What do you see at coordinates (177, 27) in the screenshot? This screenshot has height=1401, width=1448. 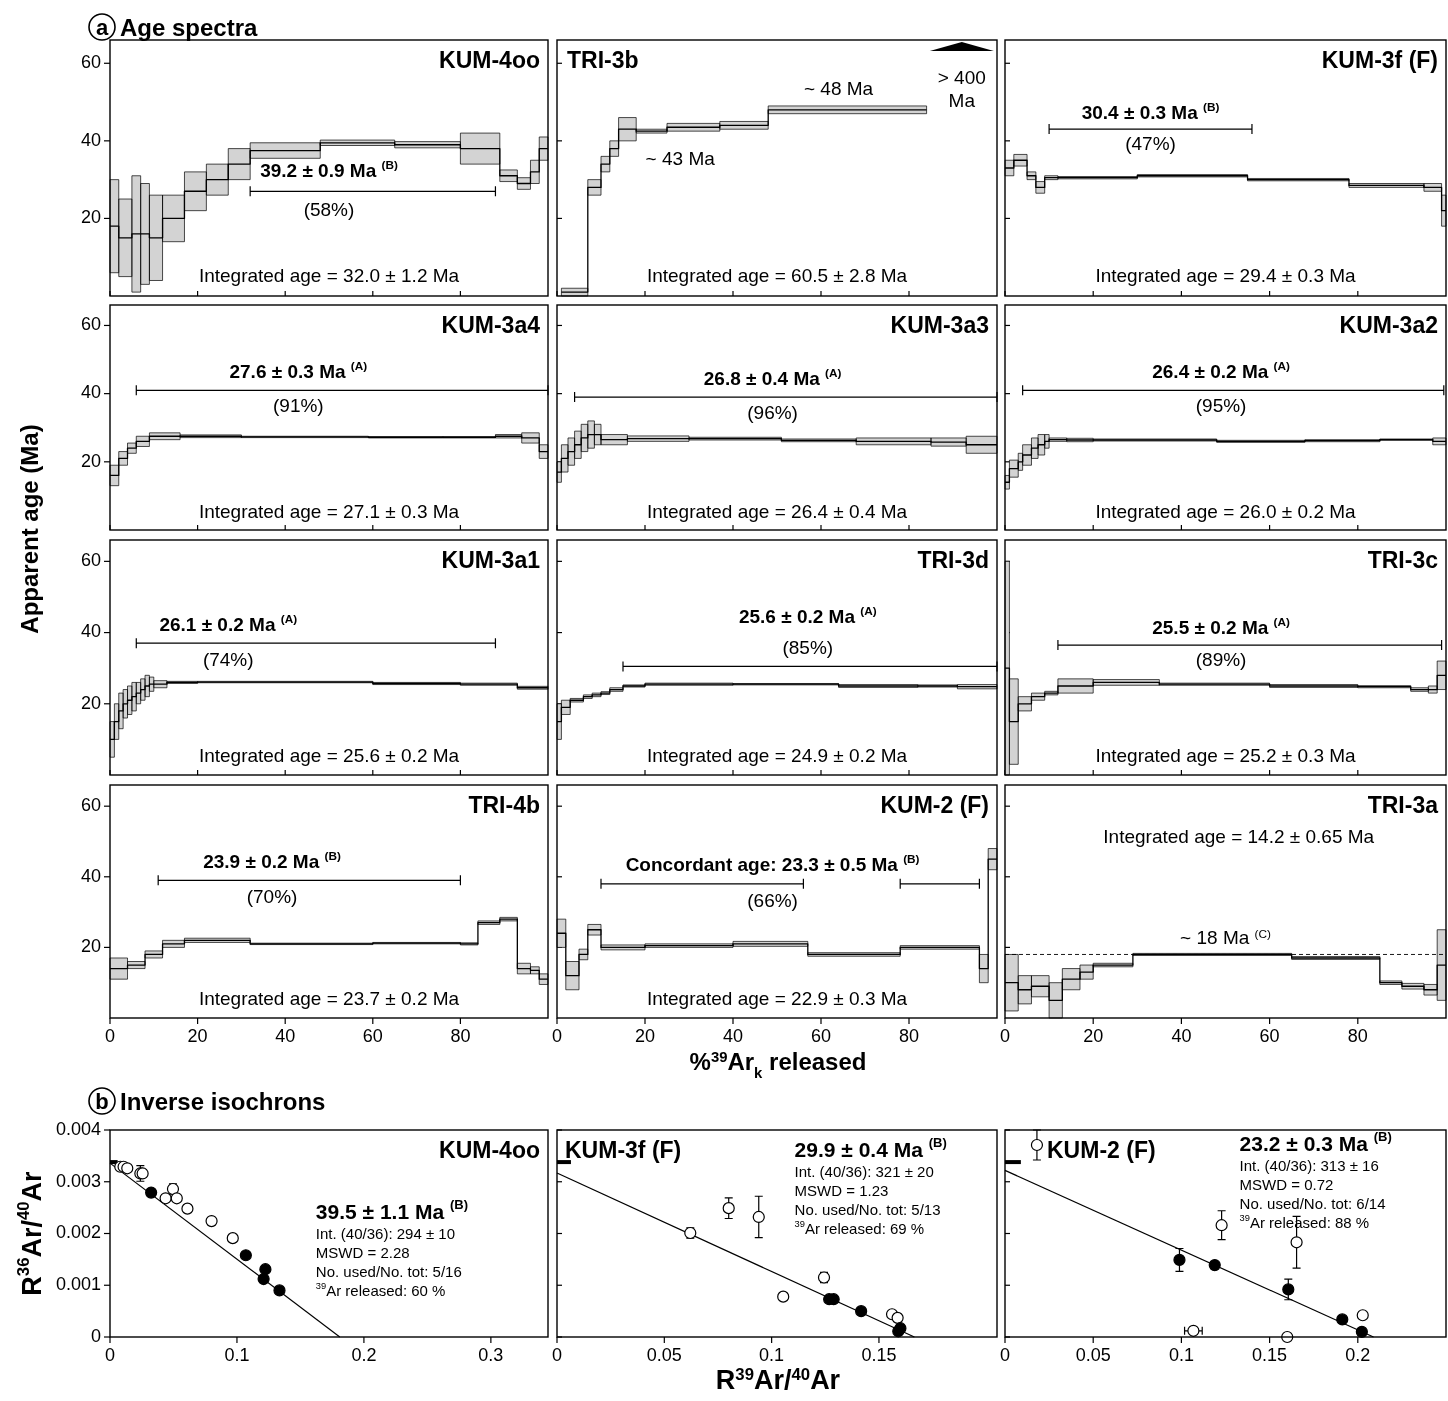 I see `chart-subtitle: a Age spectra` at bounding box center [177, 27].